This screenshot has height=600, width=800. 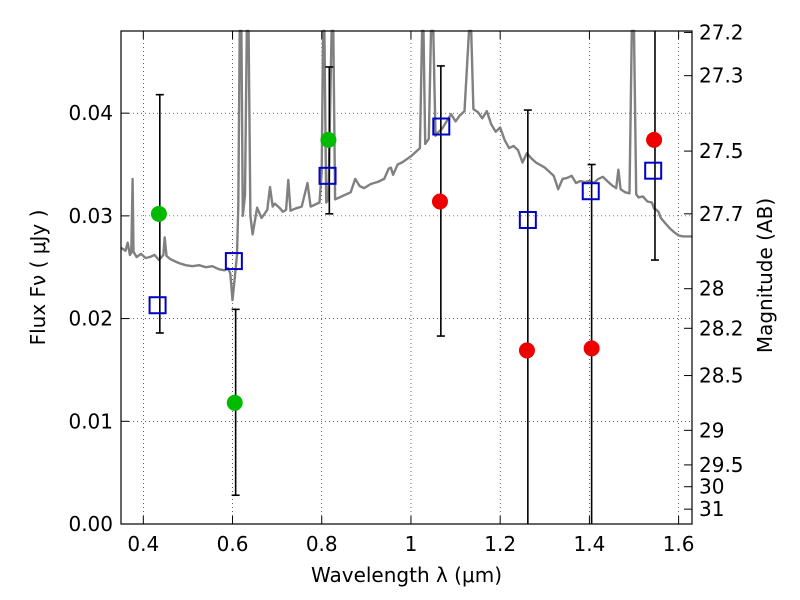 I want to click on y-tick-label: 0.03, so click(x=90, y=216).